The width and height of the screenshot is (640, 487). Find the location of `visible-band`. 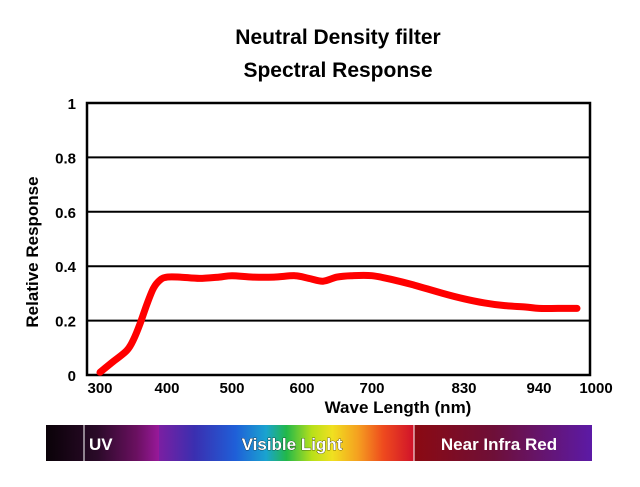

visible-band is located at coordinates (286, 443).